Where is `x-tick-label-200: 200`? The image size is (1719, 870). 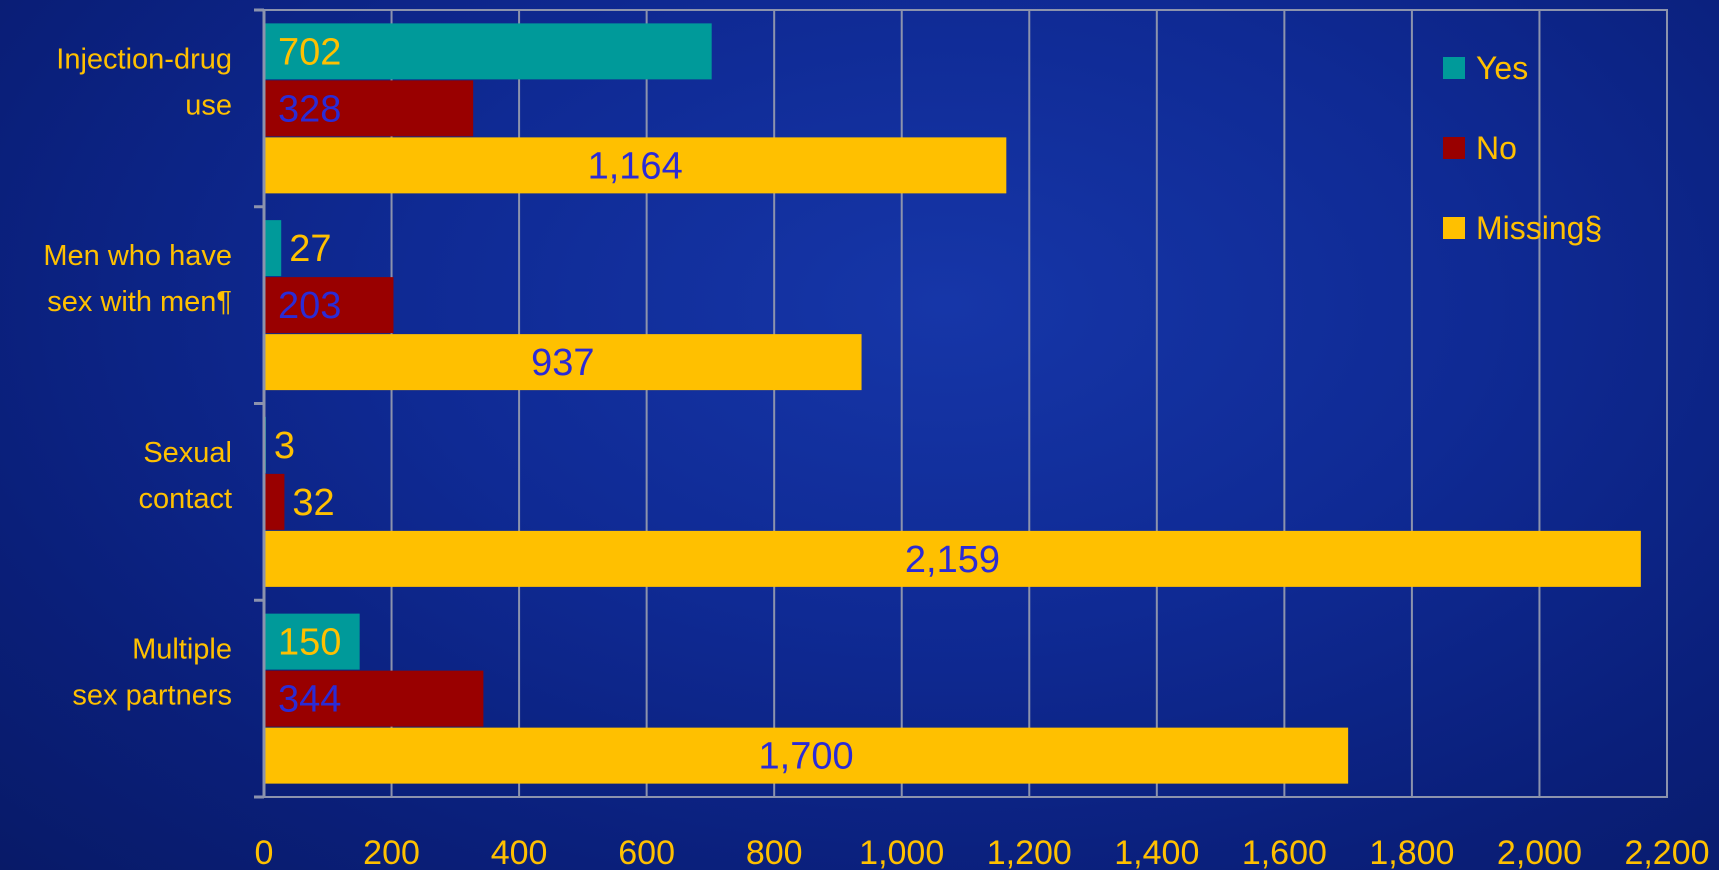 x-tick-label-200: 200 is located at coordinates (391, 852).